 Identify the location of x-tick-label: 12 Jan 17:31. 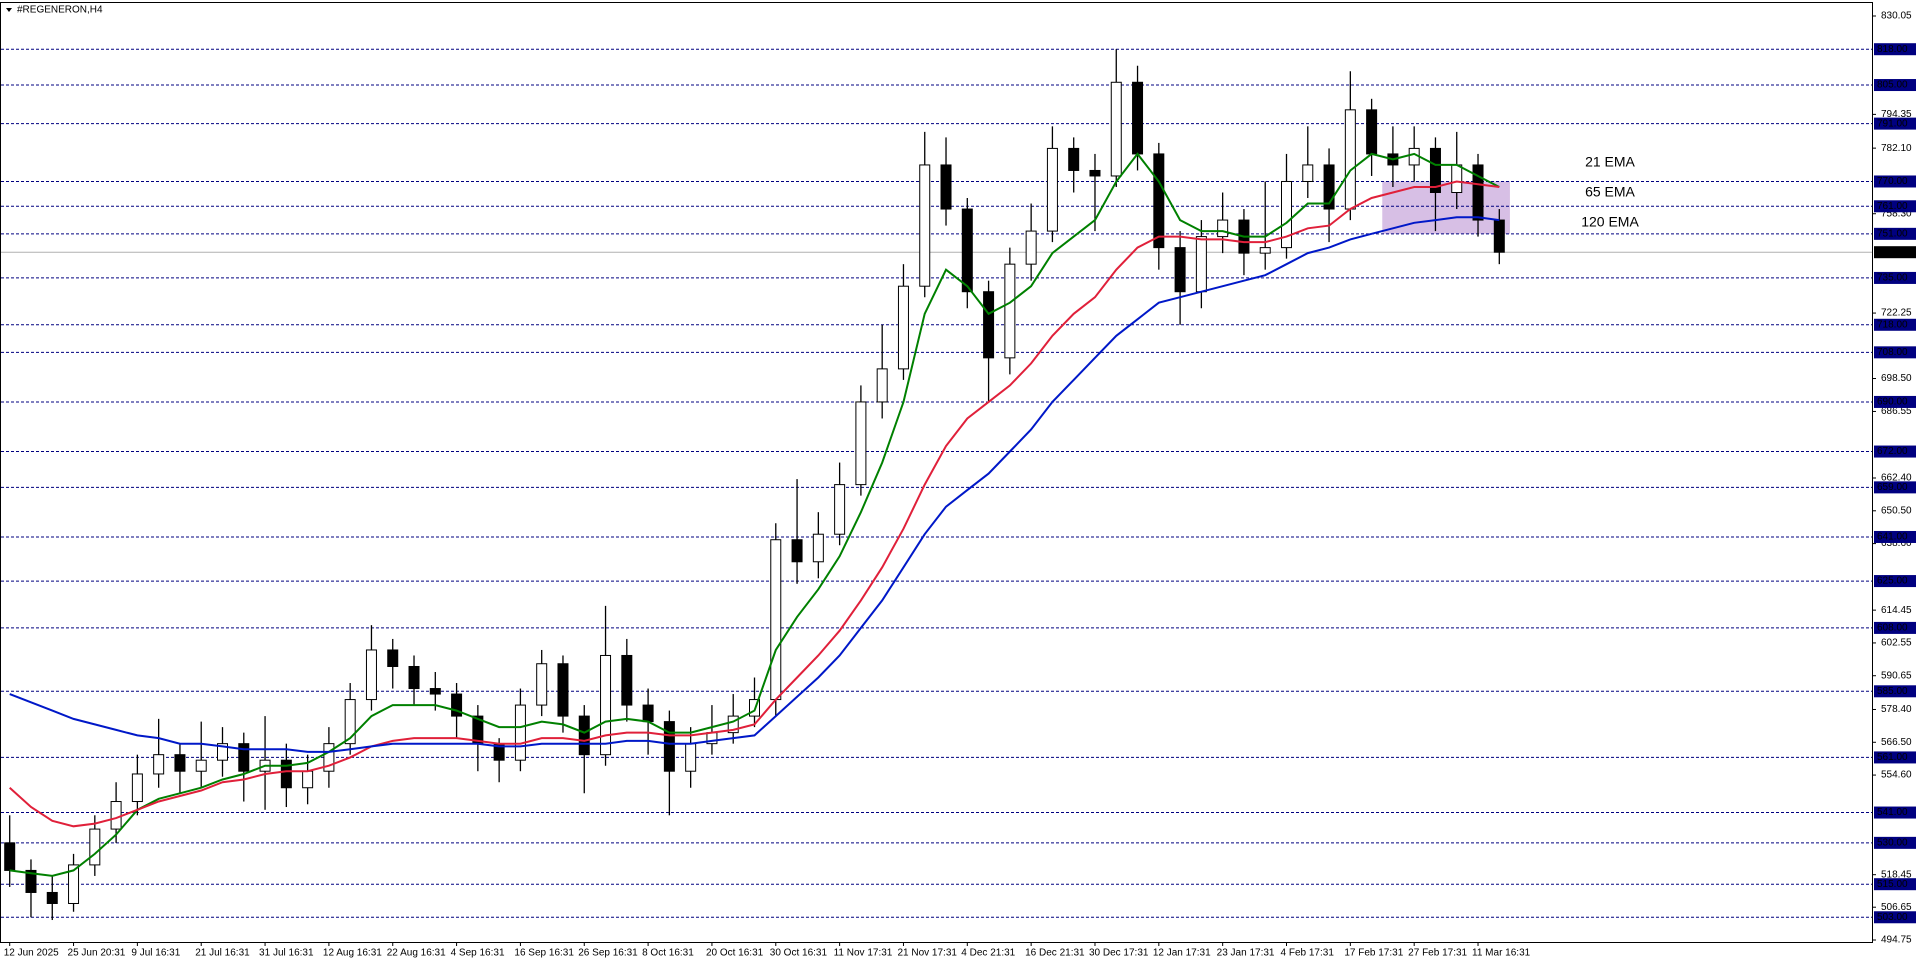
(1182, 953).